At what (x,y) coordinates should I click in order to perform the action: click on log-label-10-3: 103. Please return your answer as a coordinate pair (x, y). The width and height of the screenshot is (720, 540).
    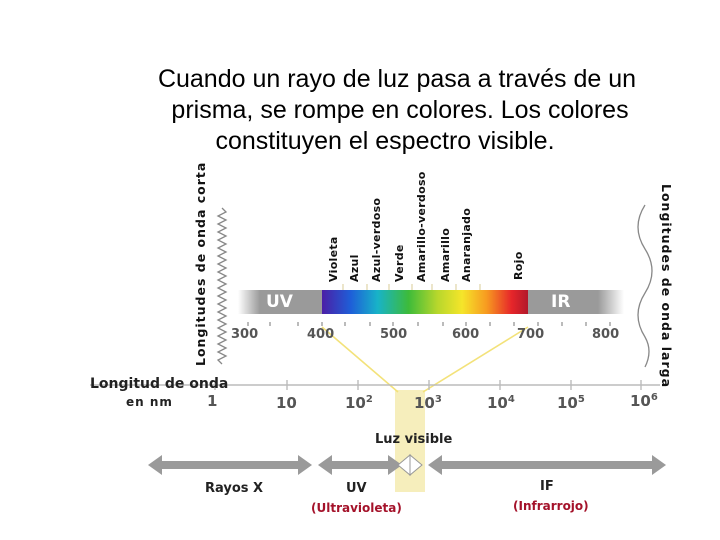
    Looking at the image, I should click on (428, 403).